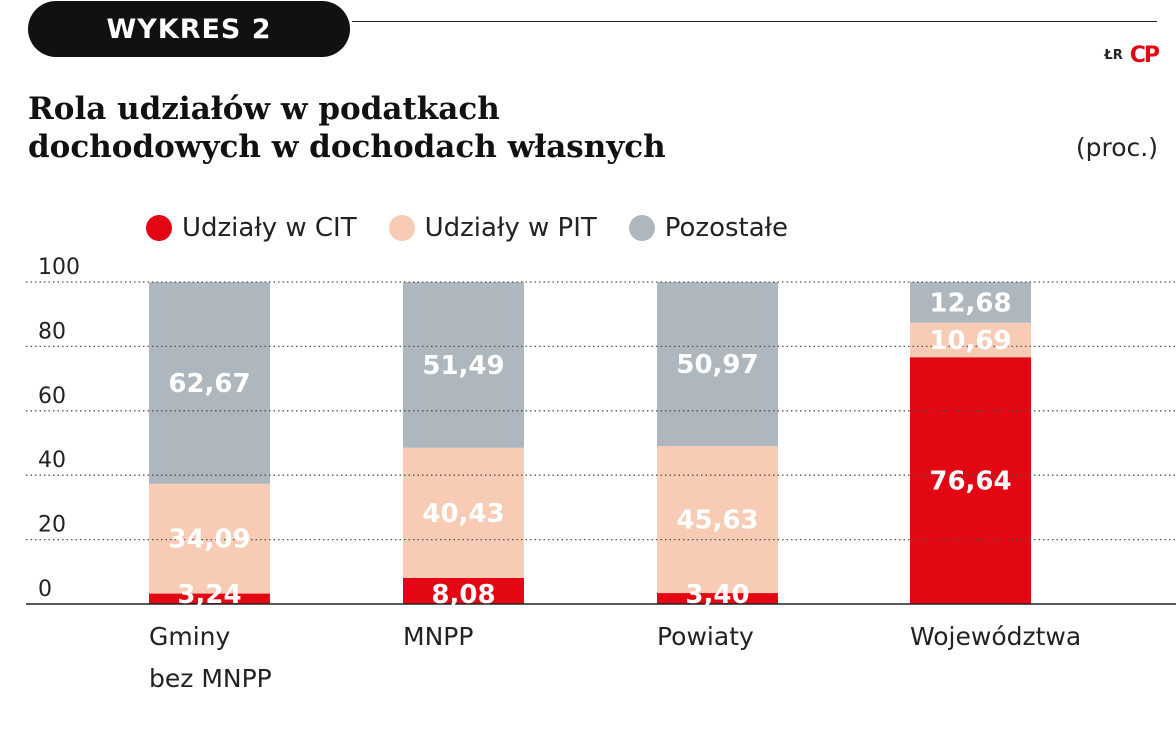 This screenshot has height=739, width=1176. I want to click on value-label-cit-2: 3,40, so click(717, 595).